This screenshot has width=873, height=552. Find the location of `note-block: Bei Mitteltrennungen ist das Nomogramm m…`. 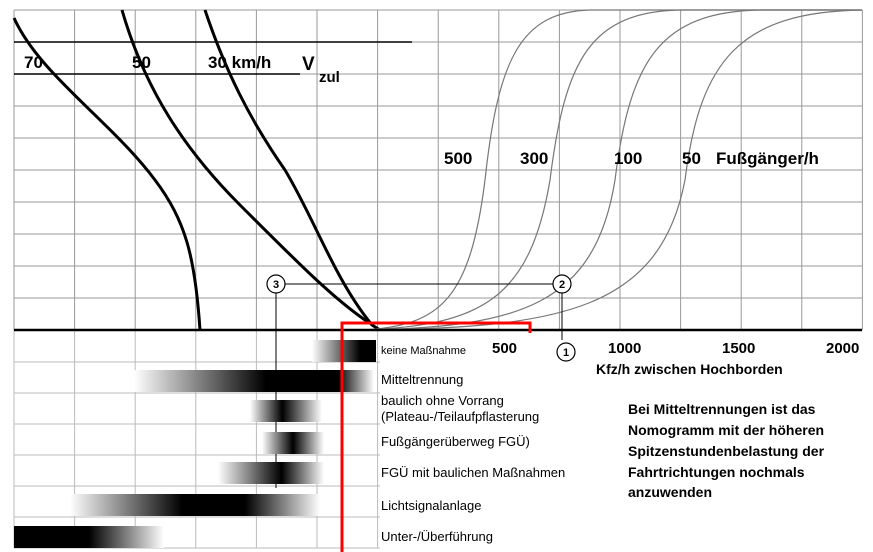

note-block: Bei Mitteltrennungen ist das Nomogramm m… is located at coordinates (726, 450).